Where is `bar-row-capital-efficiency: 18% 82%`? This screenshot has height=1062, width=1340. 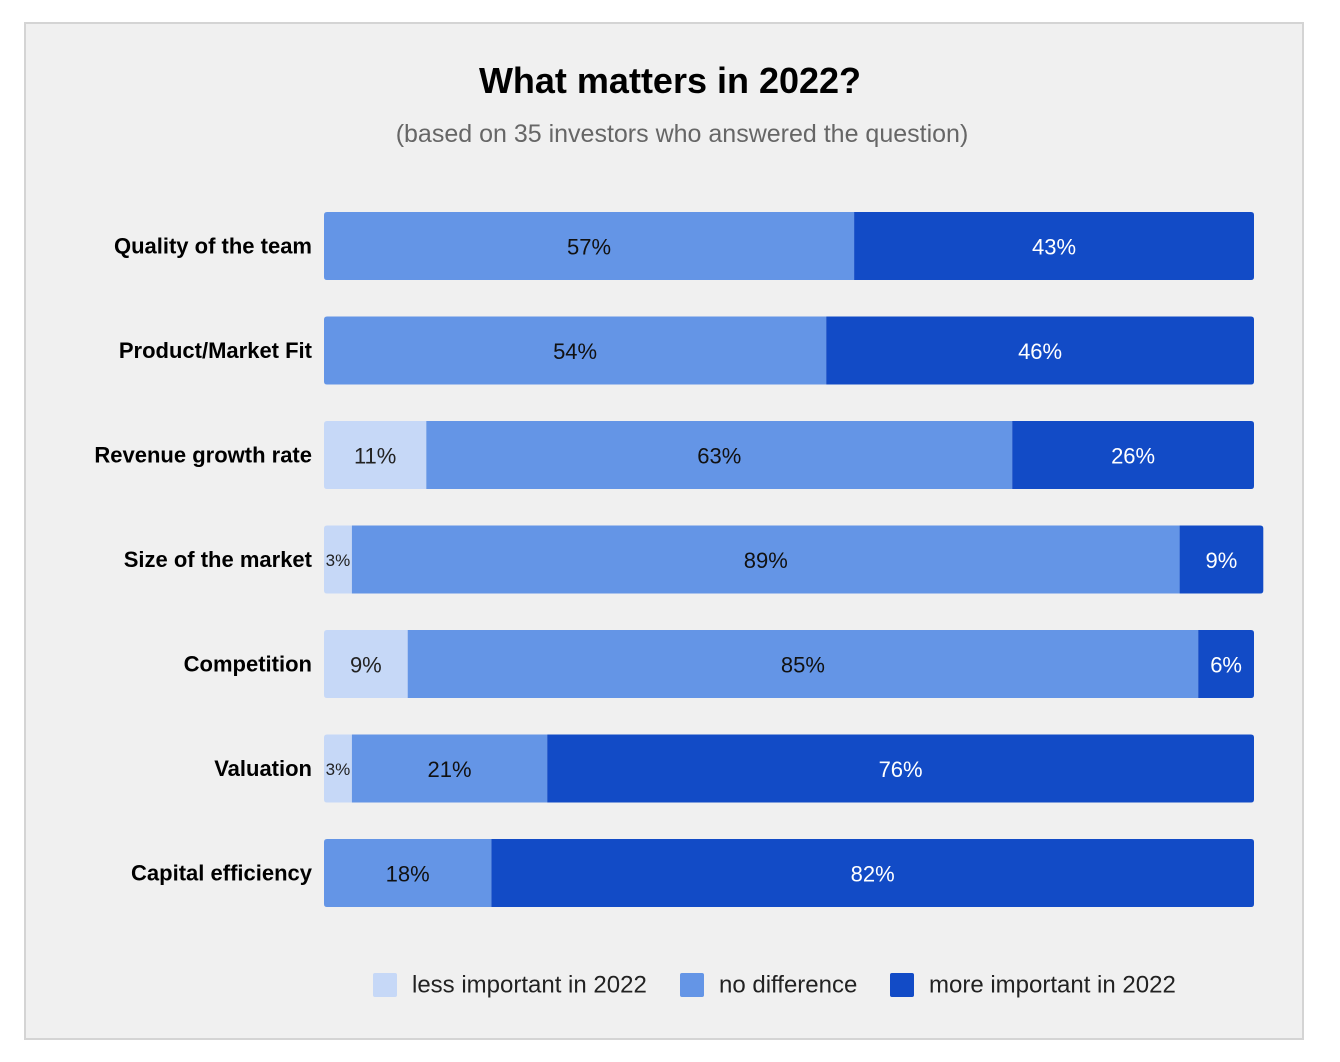 bar-row-capital-efficiency: 18% 82% is located at coordinates (789, 873).